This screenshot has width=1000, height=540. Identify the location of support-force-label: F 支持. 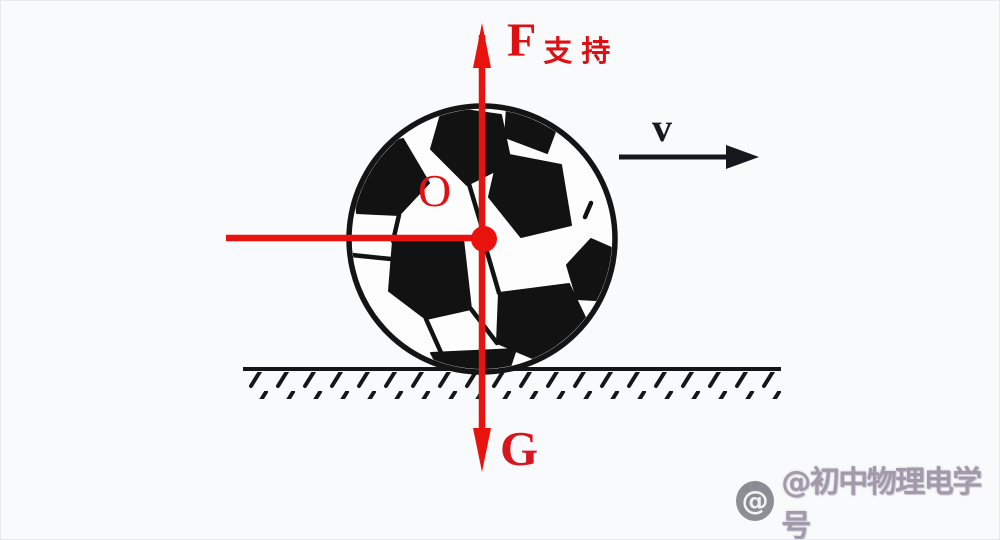
(563, 41).